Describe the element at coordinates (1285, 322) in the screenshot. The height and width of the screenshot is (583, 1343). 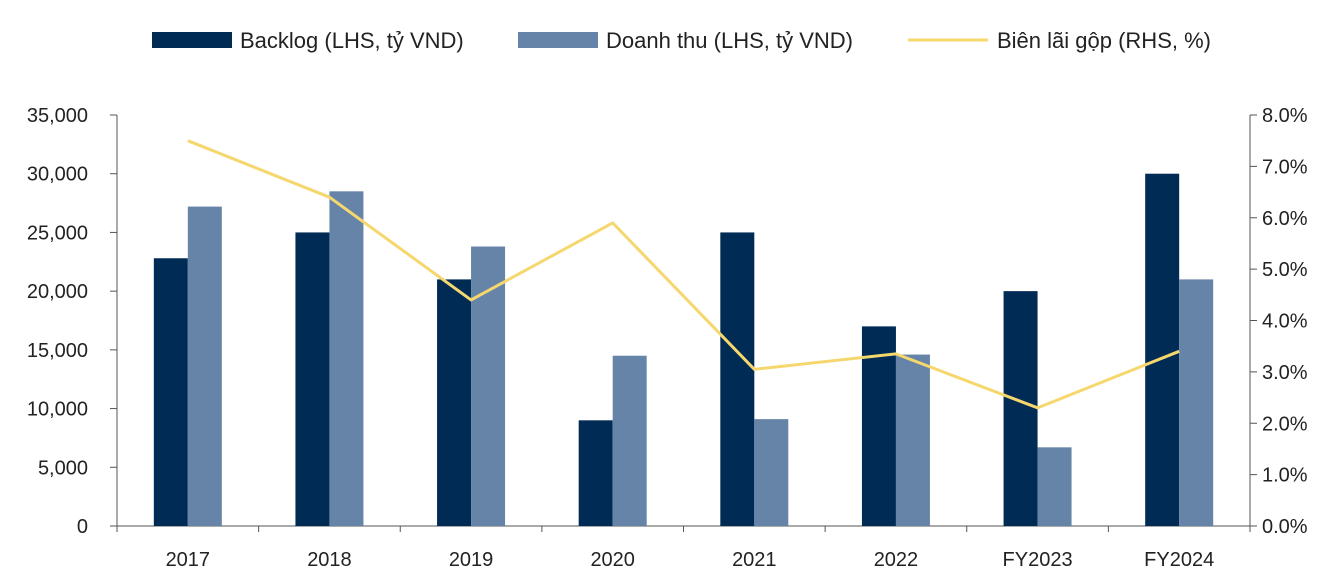
I see `right-axis-tick-label: 4.0%` at that location.